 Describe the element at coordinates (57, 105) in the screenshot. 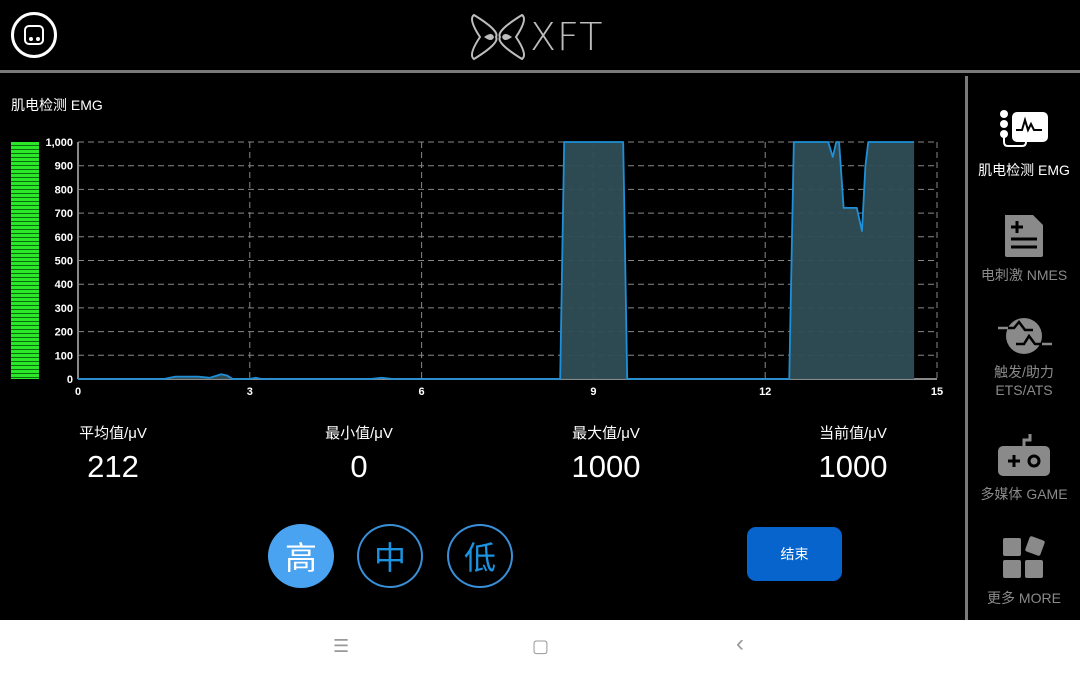

I see `panel-title: 肌电检测 EMG` at that location.